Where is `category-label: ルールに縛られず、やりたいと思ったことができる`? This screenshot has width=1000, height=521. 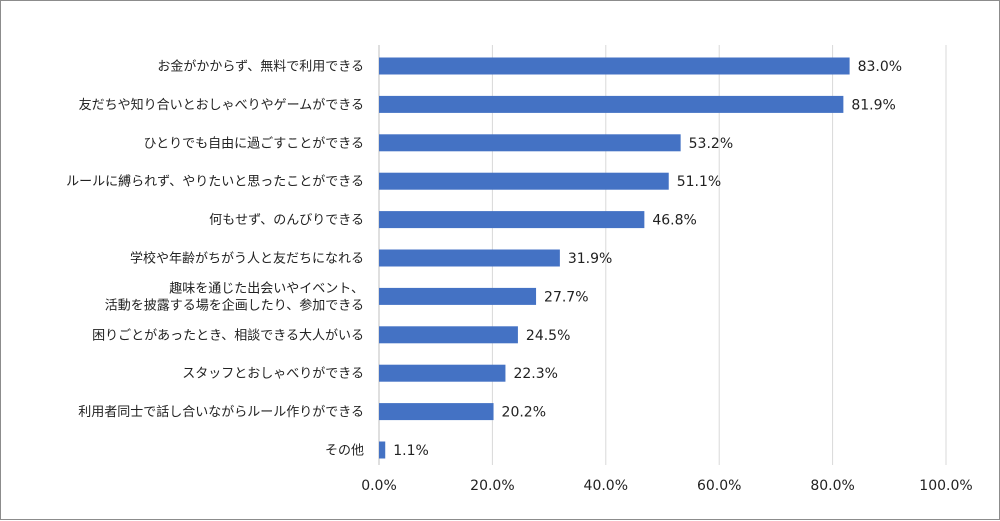
category-label: ルールに縛られず、やりたいと思ったことができる is located at coordinates (215, 182).